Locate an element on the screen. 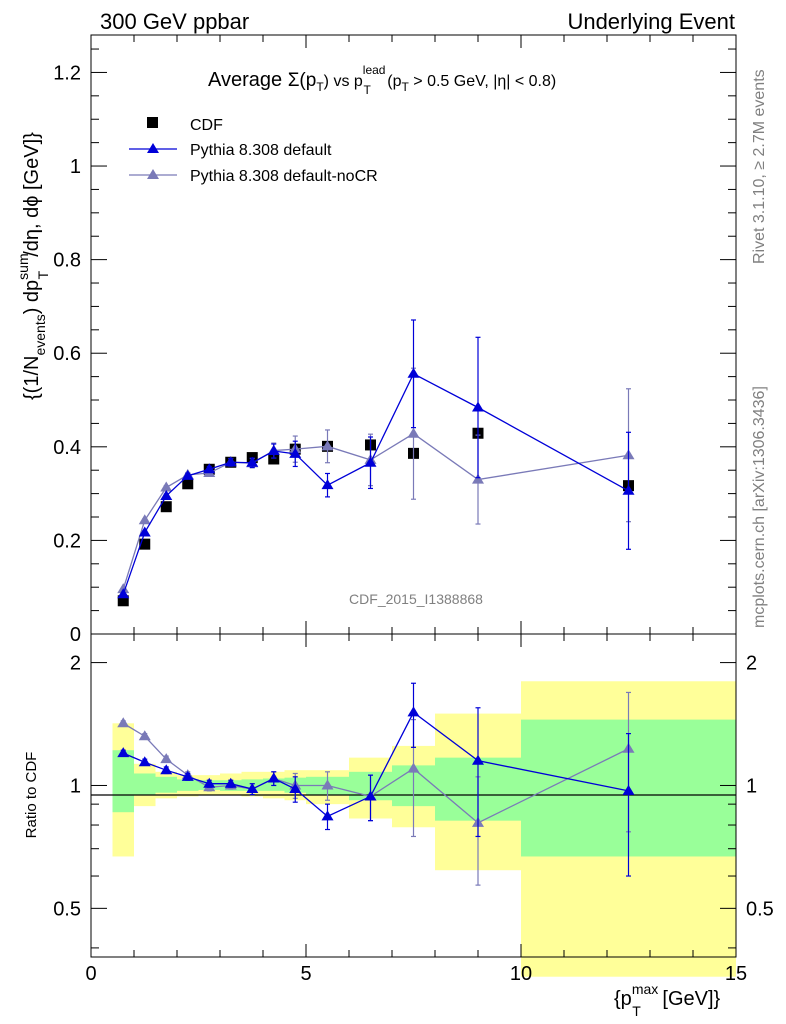 The height and width of the screenshot is (1024, 786). main-ytick-label: 0.4 is located at coordinates (67, 448).